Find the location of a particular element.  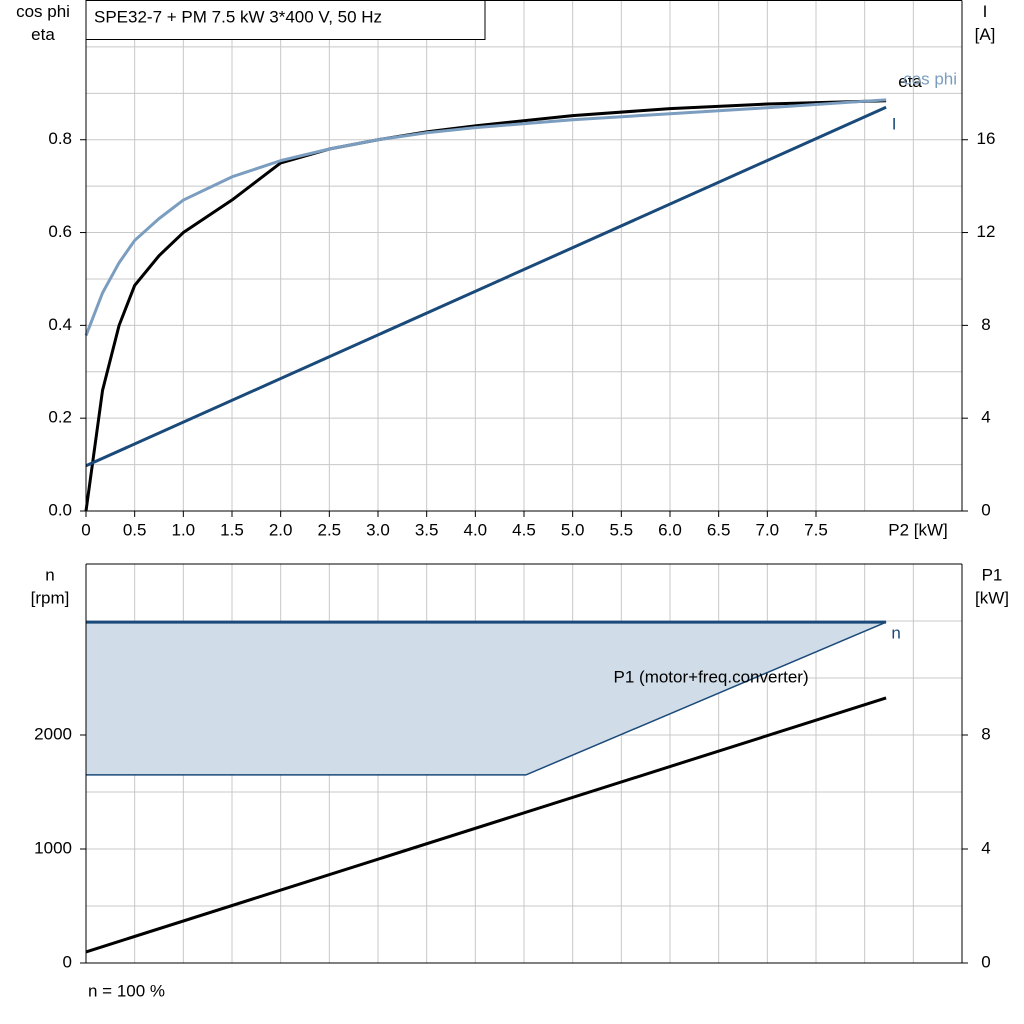

series-label: eta is located at coordinates (910, 81).